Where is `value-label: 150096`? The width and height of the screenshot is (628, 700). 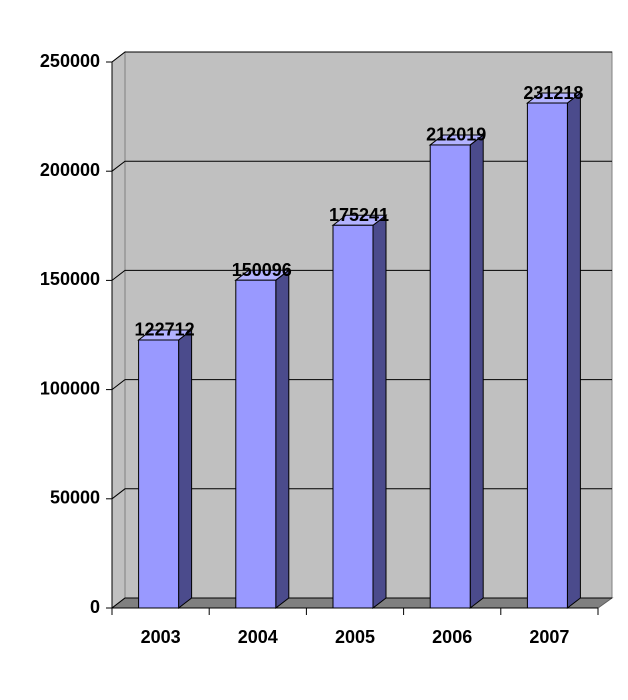 value-label: 150096 is located at coordinates (262, 270).